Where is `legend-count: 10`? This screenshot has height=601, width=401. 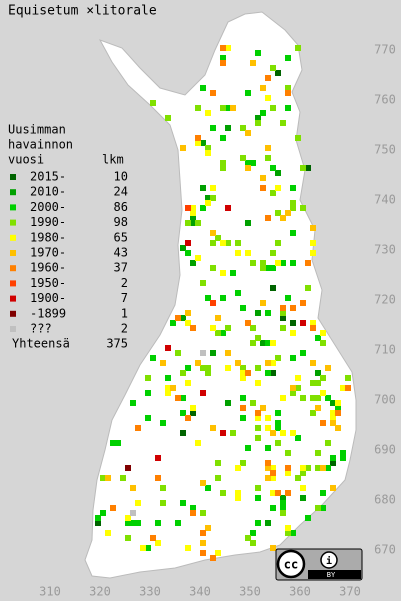 legend-count: 10 is located at coordinates (121, 177).